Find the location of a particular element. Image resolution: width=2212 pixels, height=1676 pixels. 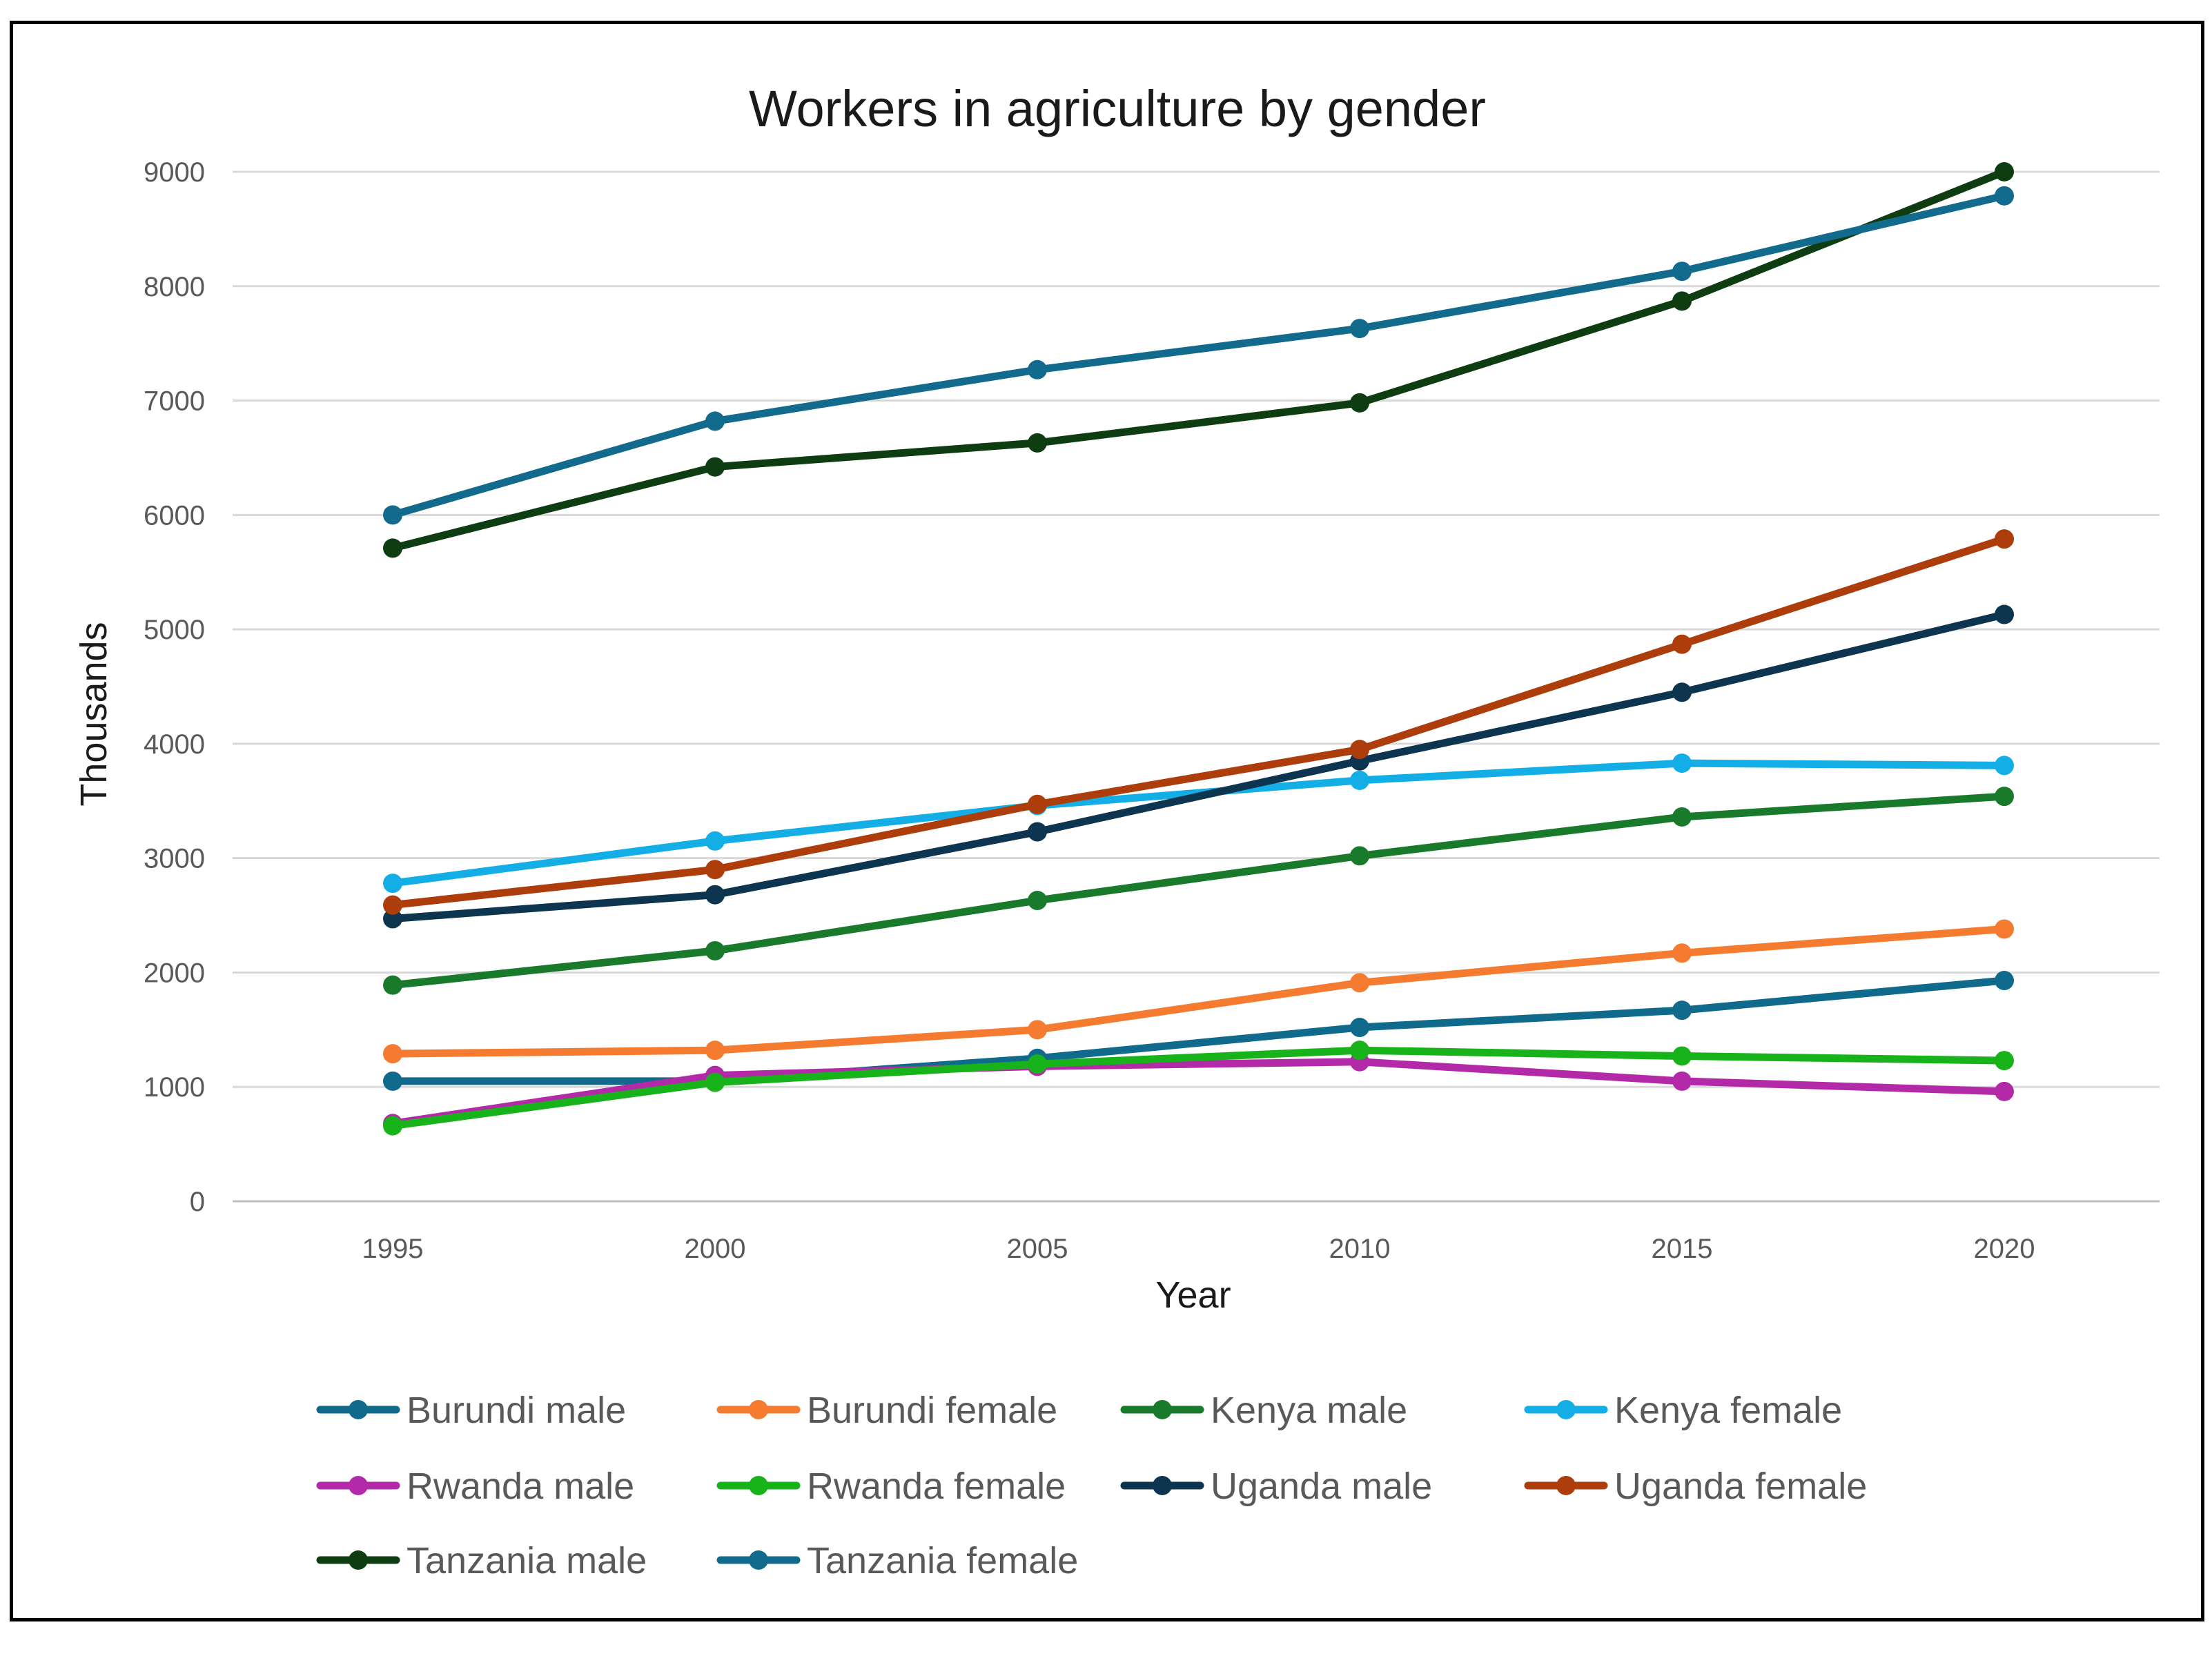

y-tick-label: 4000 is located at coordinates (175, 744).